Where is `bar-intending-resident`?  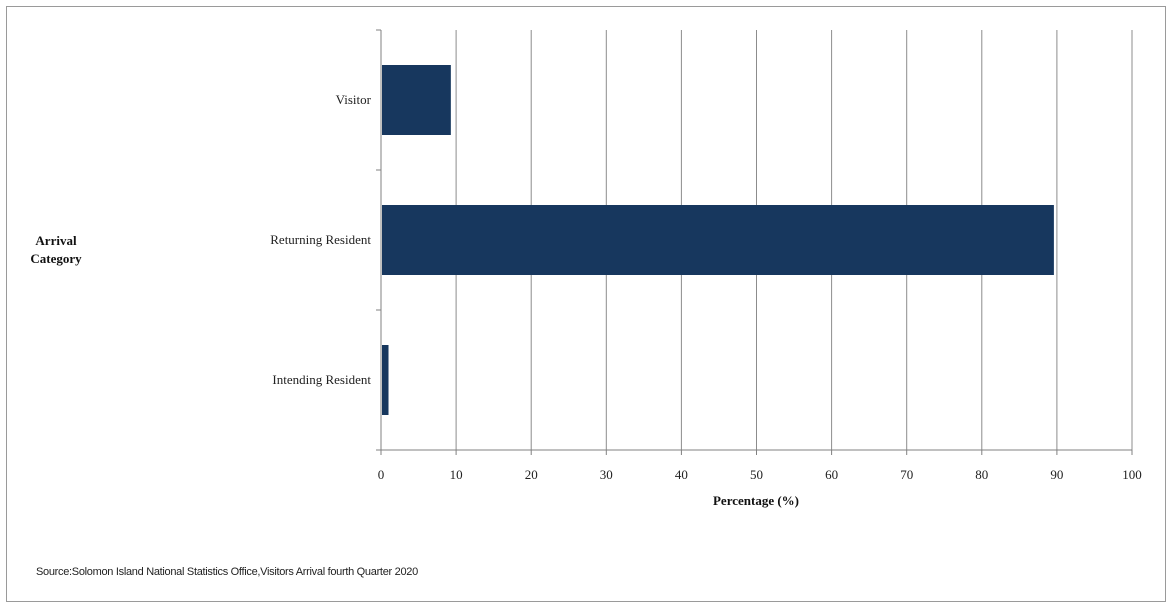
bar-intending-resident is located at coordinates (385, 380).